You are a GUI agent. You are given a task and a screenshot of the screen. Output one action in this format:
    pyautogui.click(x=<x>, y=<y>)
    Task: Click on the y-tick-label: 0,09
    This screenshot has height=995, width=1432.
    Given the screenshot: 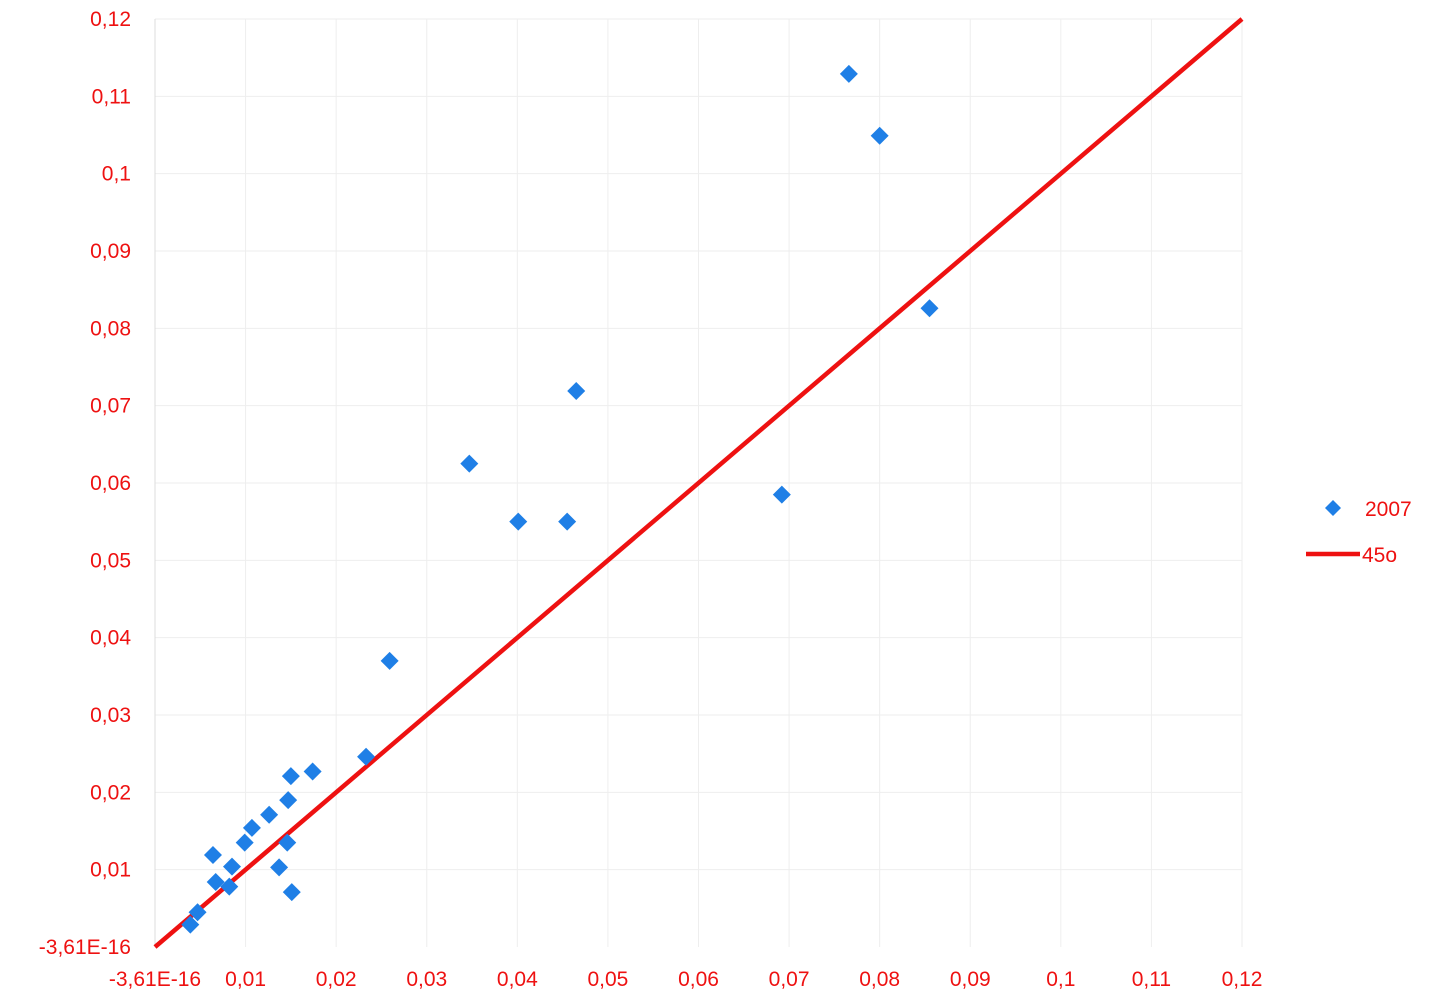 What is the action you would take?
    pyautogui.click(x=110, y=251)
    